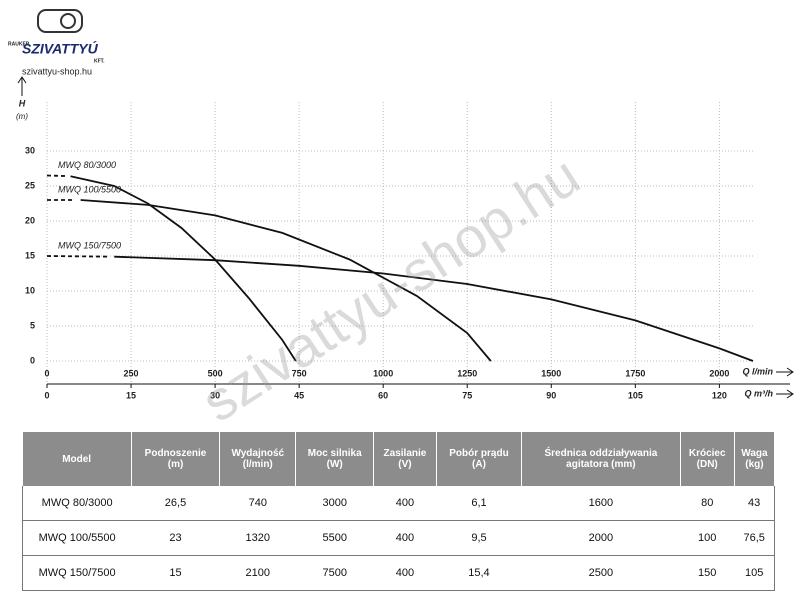 The height and width of the screenshot is (592, 800). I want to click on table-cell: MWQ 80/3000, so click(77, 503).